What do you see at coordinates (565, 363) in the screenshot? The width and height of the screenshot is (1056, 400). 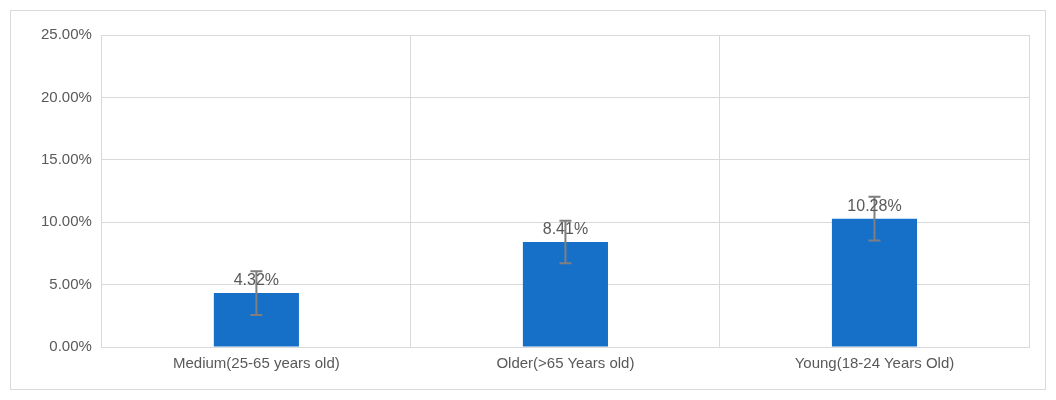 I see `x-tick-label: Older(>65 Years old)` at bounding box center [565, 363].